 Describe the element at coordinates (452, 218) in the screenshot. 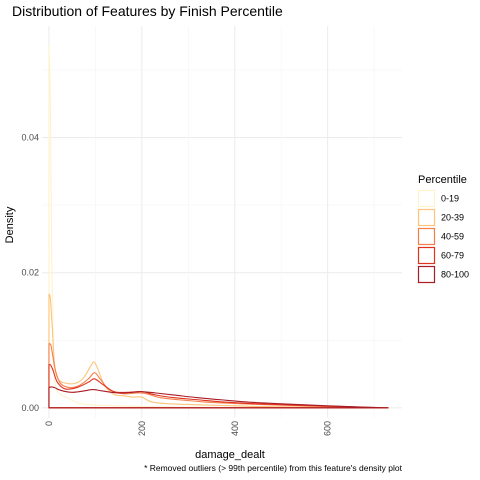

I see `legend-label-20-39: 20-39` at that location.